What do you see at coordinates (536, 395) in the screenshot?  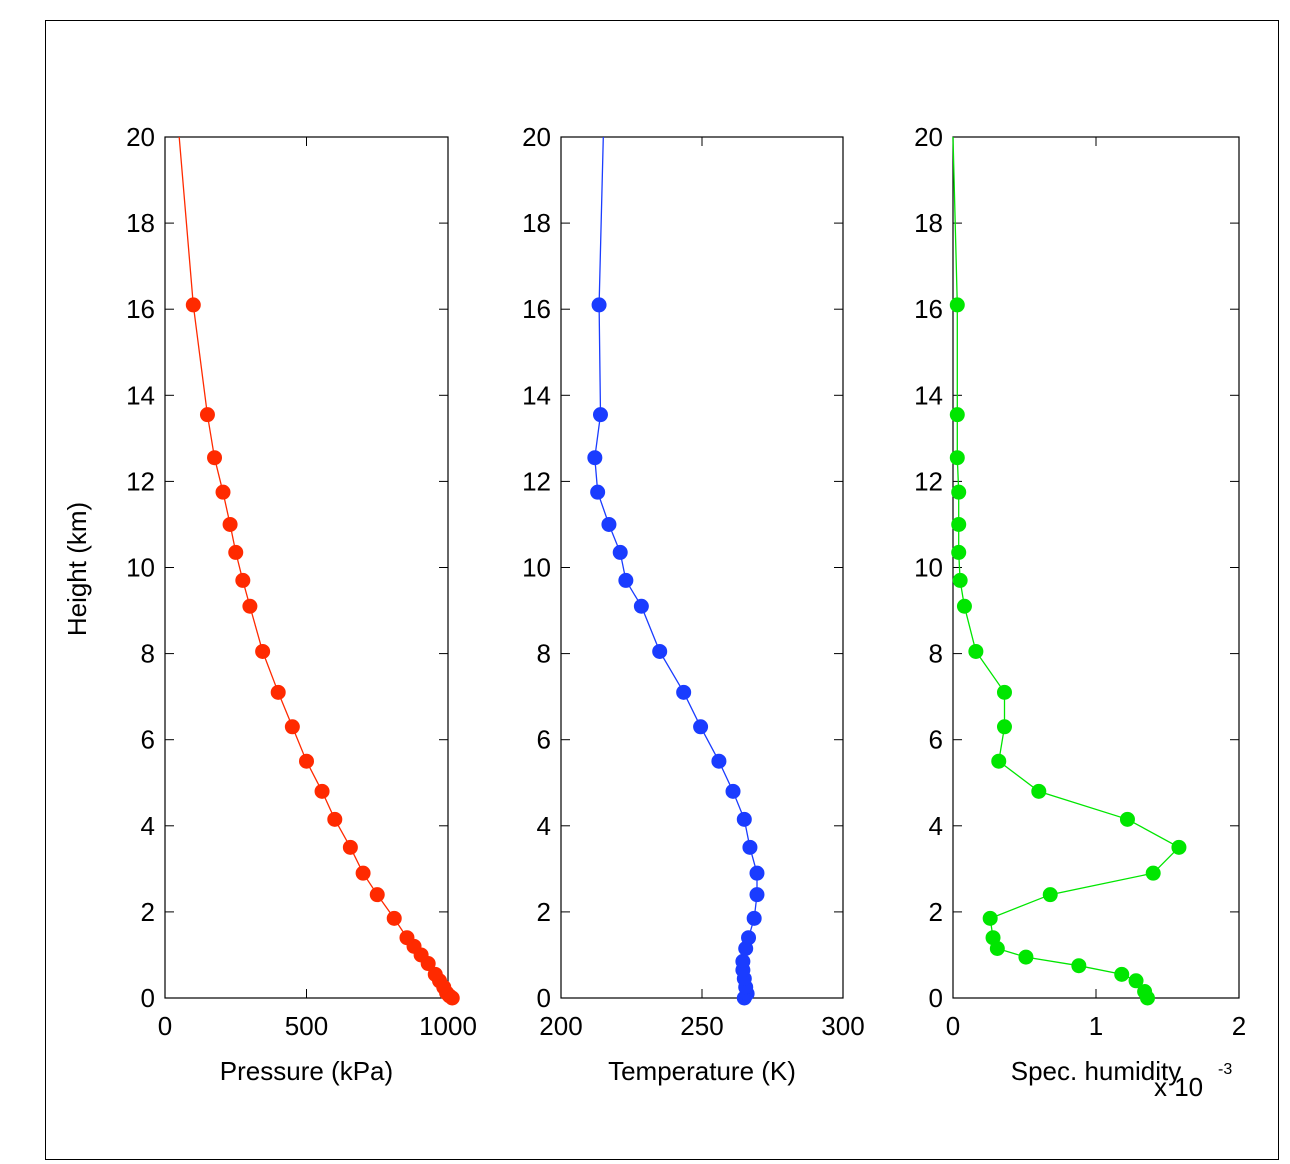 I see `temperature-ytick-label: 14` at bounding box center [536, 395].